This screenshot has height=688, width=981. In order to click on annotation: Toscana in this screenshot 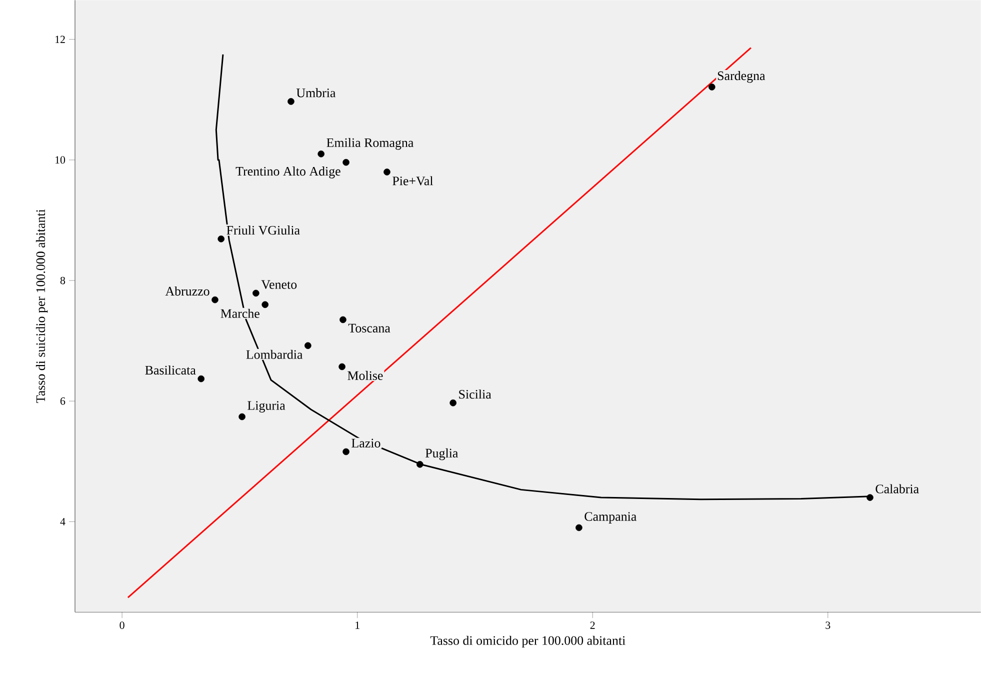, I will do `click(369, 328)`.